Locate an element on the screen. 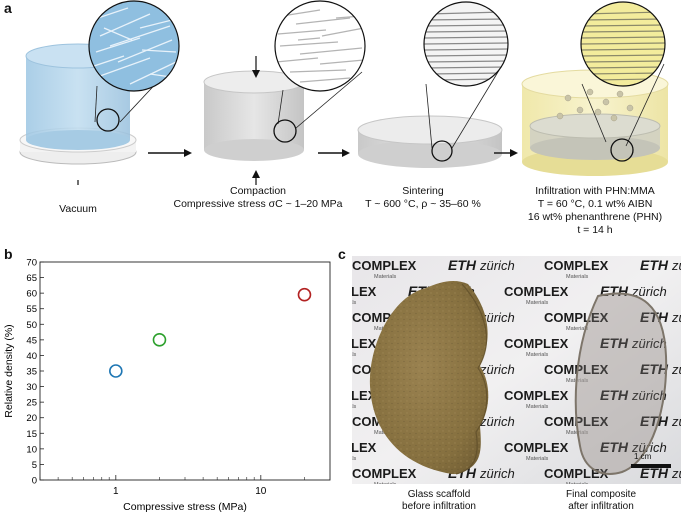  caption-line: Infiltration with PHN:MMA is located at coordinates (595, 191).